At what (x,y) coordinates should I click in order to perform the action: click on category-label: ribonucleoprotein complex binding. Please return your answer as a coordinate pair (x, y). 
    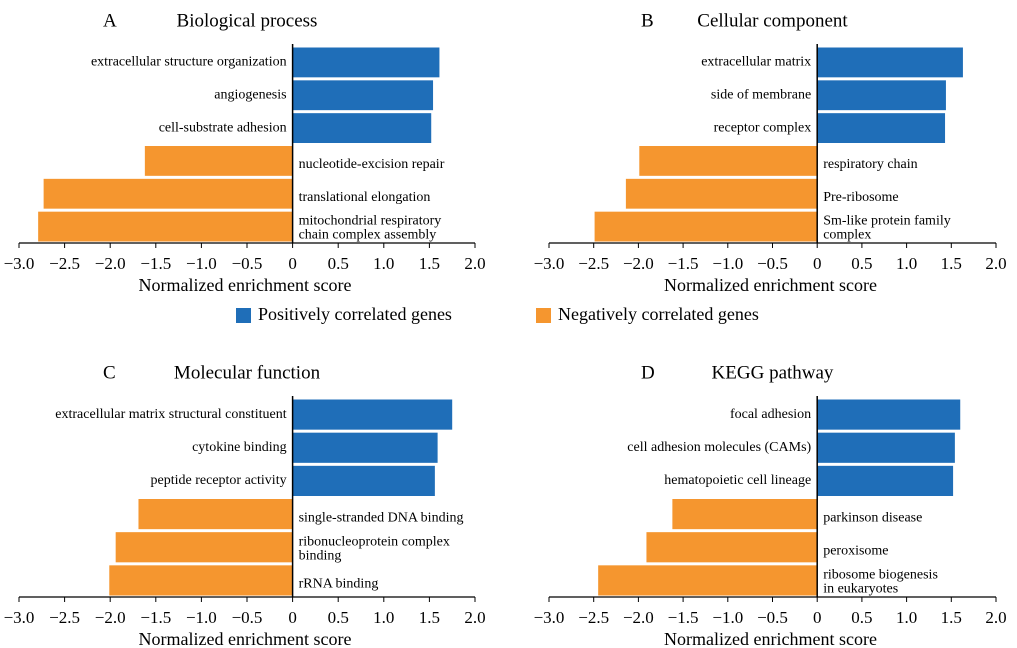
    Looking at the image, I should click on (374, 548).